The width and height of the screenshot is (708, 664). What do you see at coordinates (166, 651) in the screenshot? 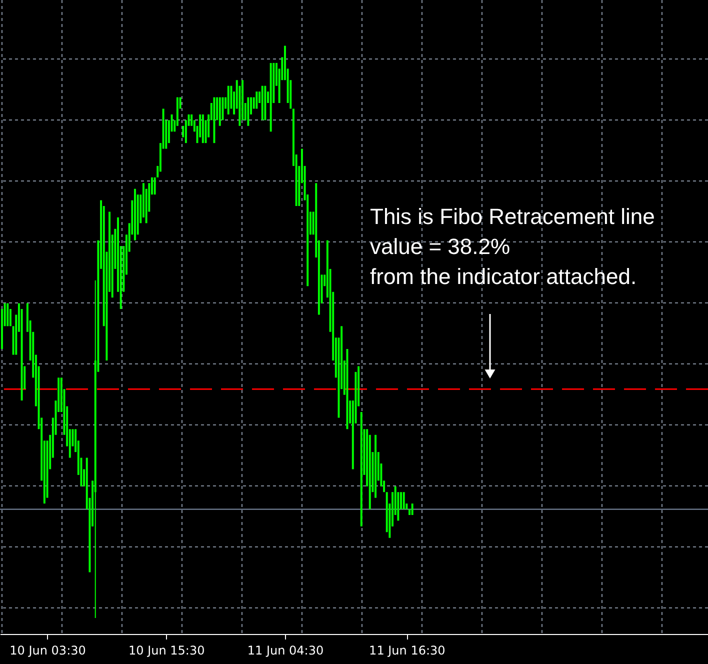
I see `x-tick-label: 10 Jun 15:30` at bounding box center [166, 651].